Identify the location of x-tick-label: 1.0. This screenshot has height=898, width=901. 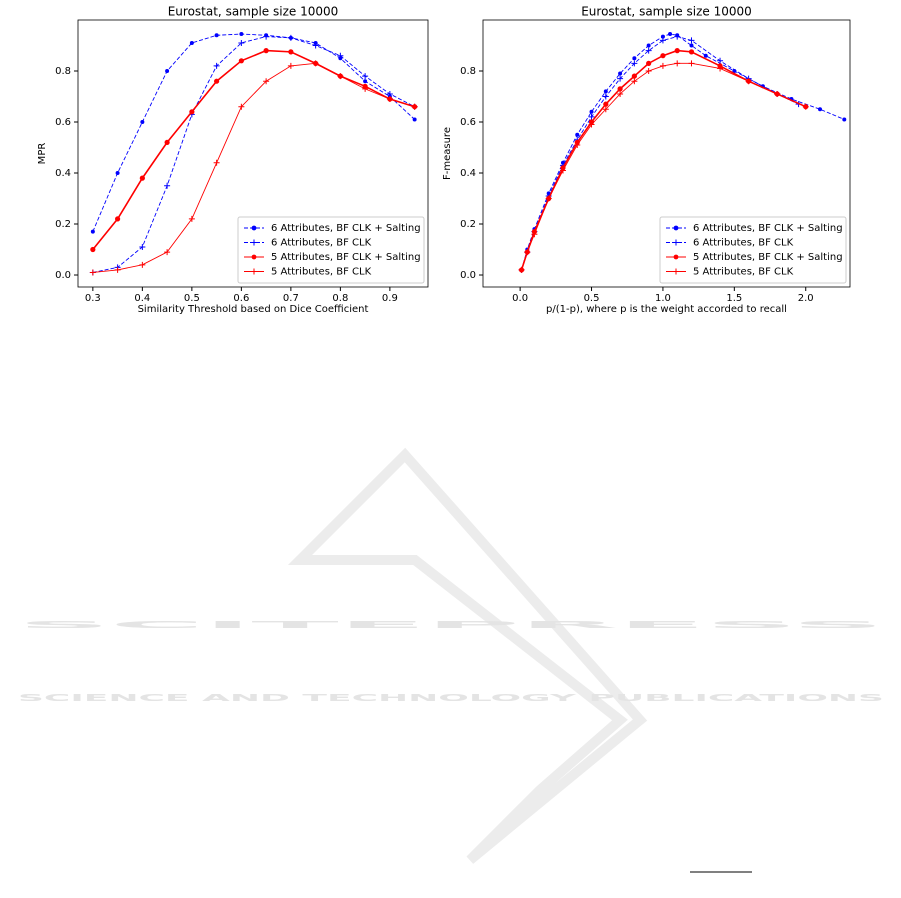
(663, 298).